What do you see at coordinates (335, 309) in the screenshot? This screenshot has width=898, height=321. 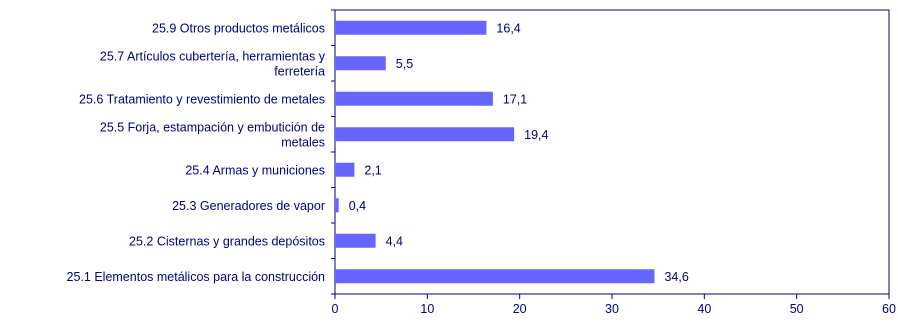 I see `x-tick-label: 0` at bounding box center [335, 309].